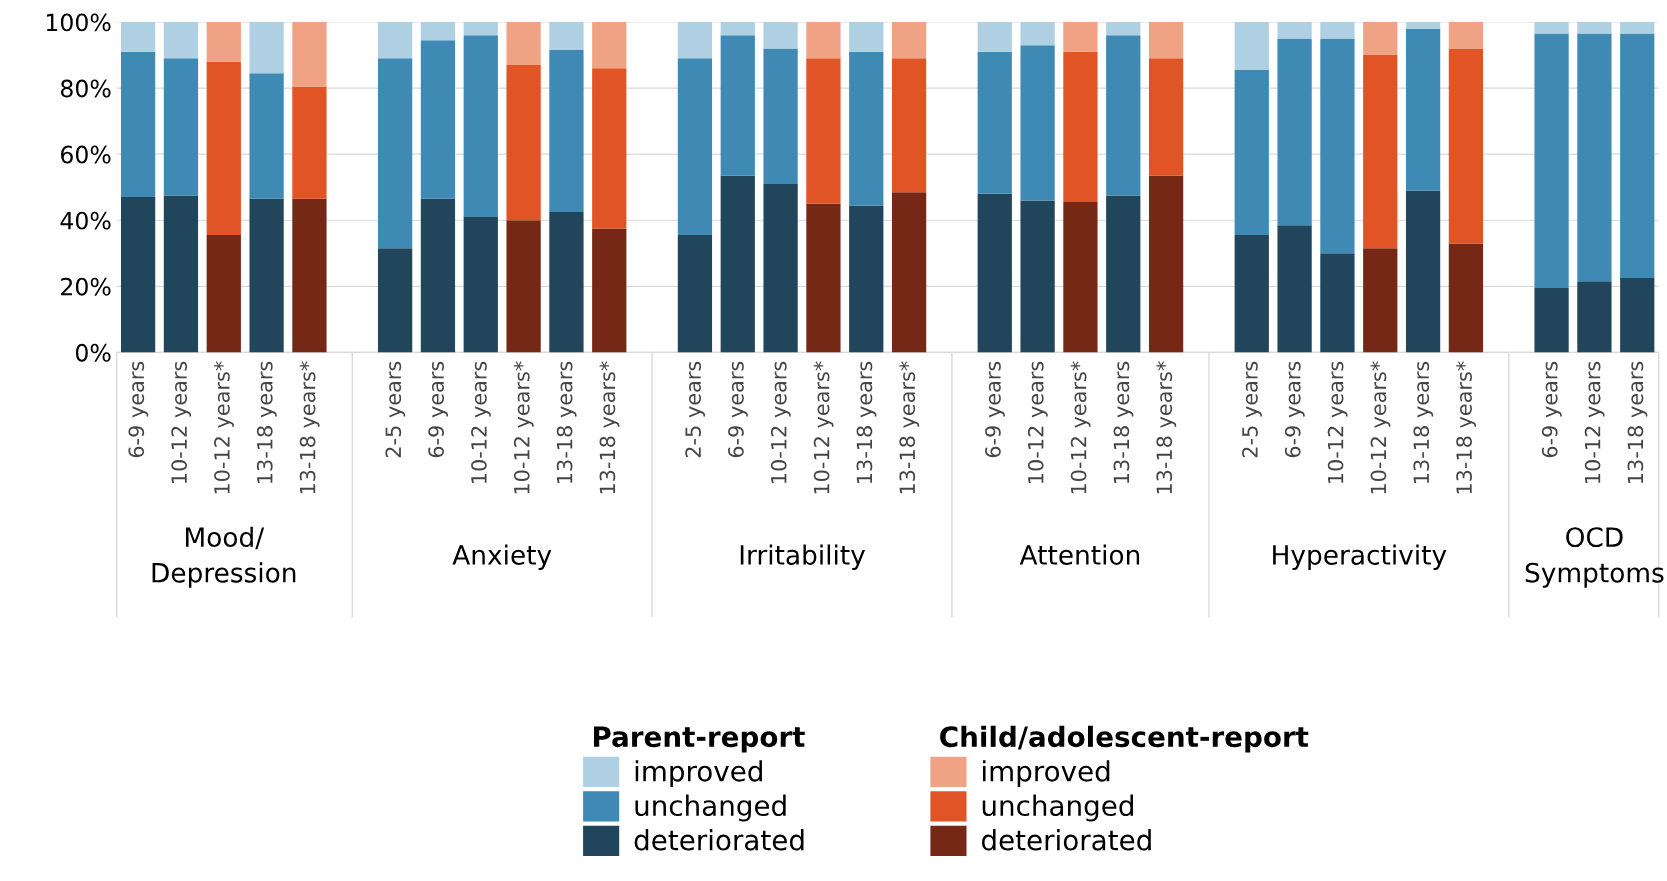 Image resolution: width=1667 pixels, height=881 pixels. I want to click on x-tick-label: 2-5 years, so click(395, 409).